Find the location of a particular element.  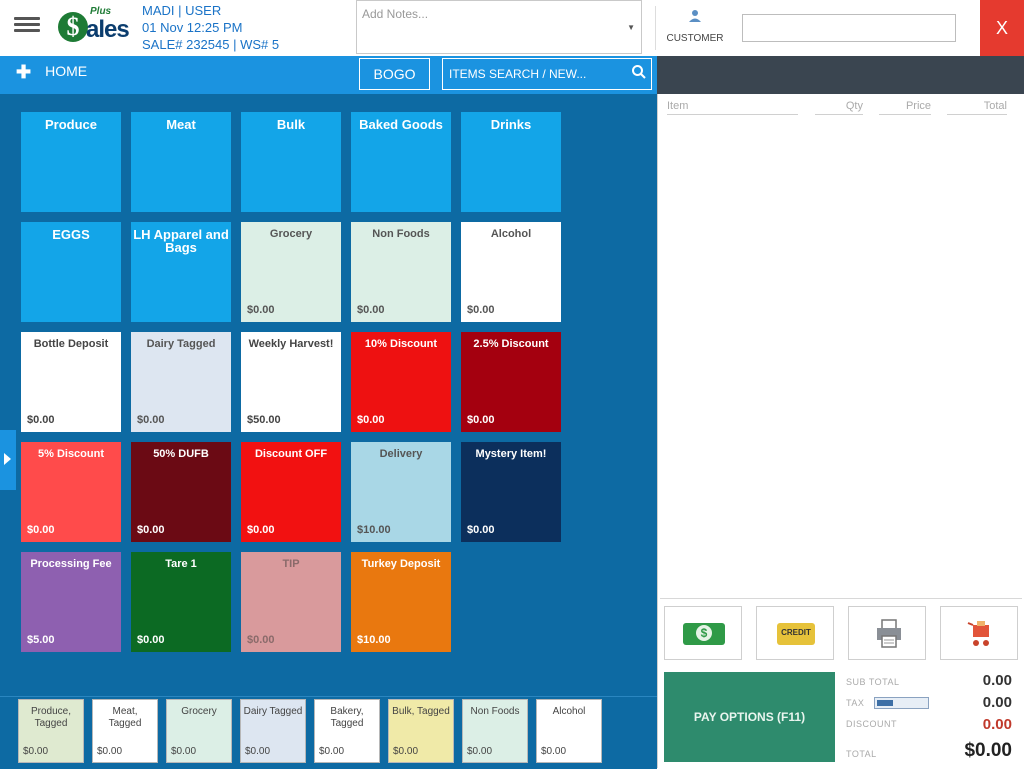

quick-item-tile: Meat, Tagged $0.00 is located at coordinates (125, 731).